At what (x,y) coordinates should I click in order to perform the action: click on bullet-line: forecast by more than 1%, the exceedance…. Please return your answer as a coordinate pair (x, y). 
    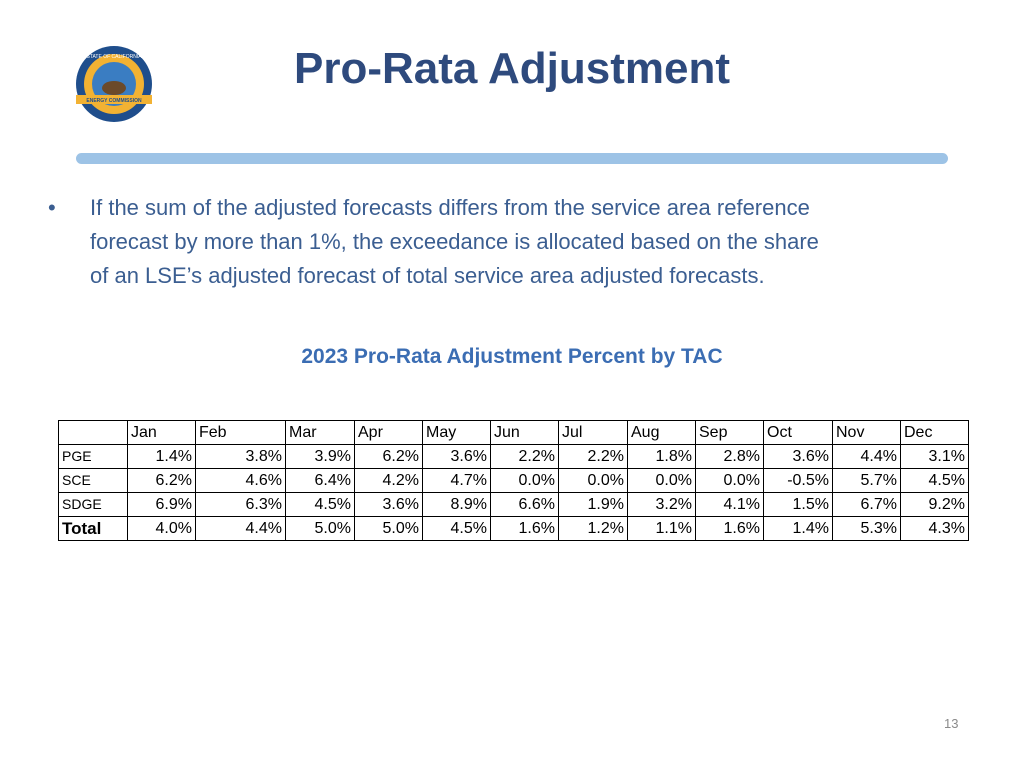
    Looking at the image, I should click on (454, 241).